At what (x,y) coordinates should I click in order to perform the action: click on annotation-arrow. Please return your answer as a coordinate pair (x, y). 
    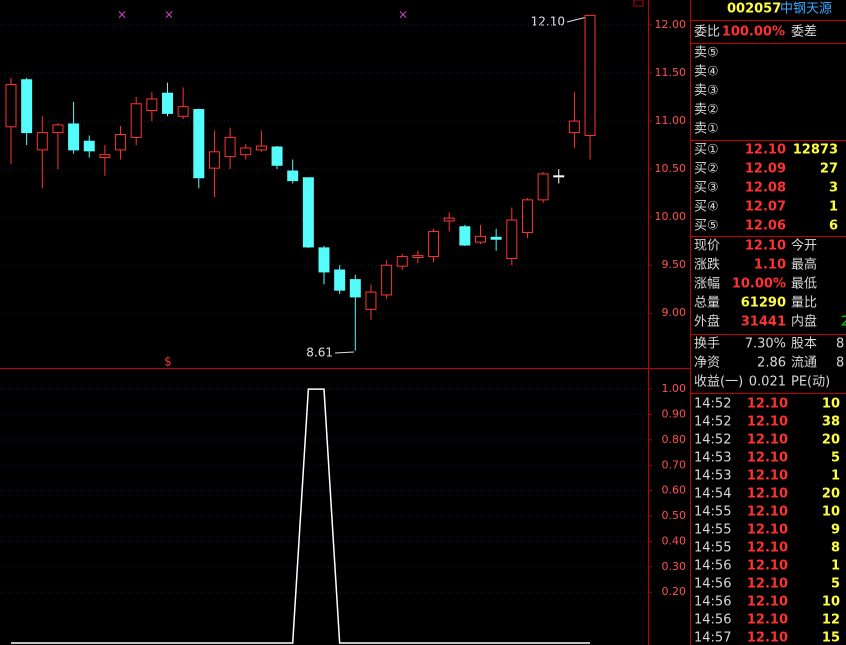
    Looking at the image, I should click on (577, 19).